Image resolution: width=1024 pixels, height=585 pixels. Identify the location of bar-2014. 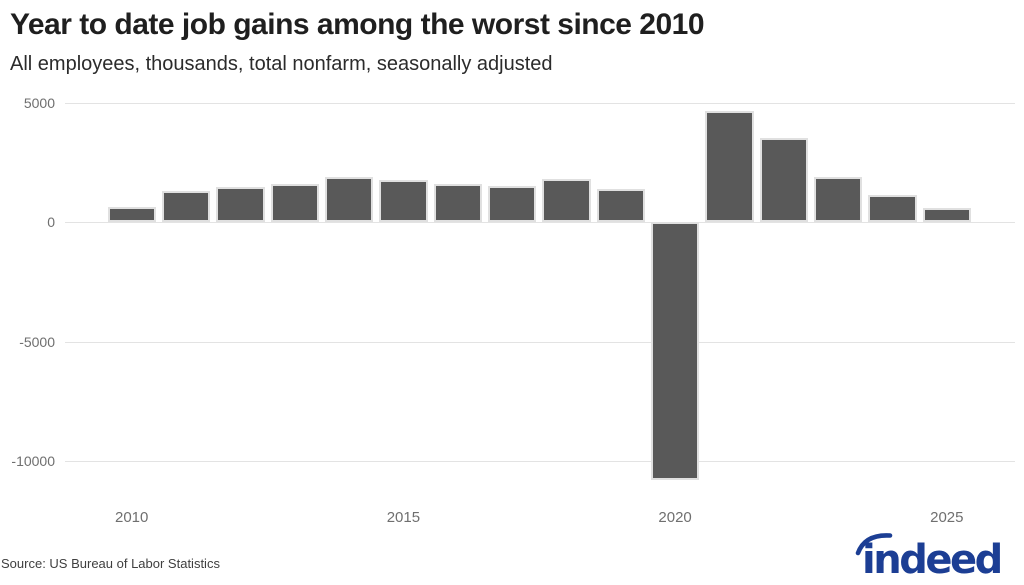
(349, 199).